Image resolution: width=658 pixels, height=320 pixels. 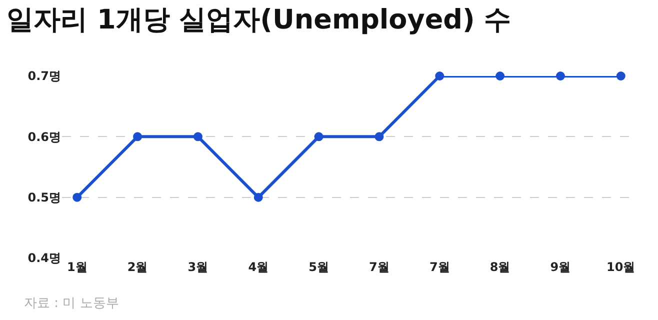 I want to click on y-tick-label: 0.4명, so click(x=44, y=258).